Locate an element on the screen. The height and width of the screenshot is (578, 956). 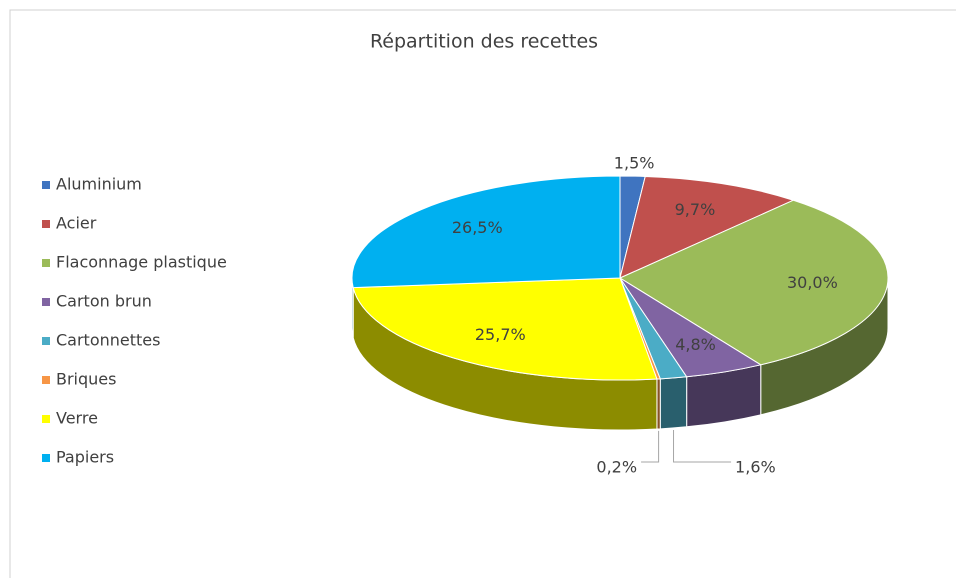
data-label: 1,6% is located at coordinates (755, 467).